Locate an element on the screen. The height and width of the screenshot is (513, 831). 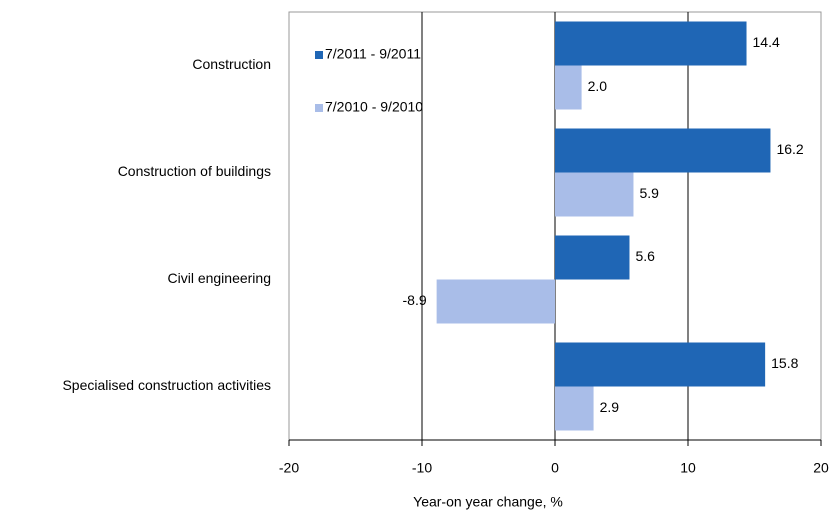
x-axis-label: Year-on year change, % is located at coordinates (488, 502).